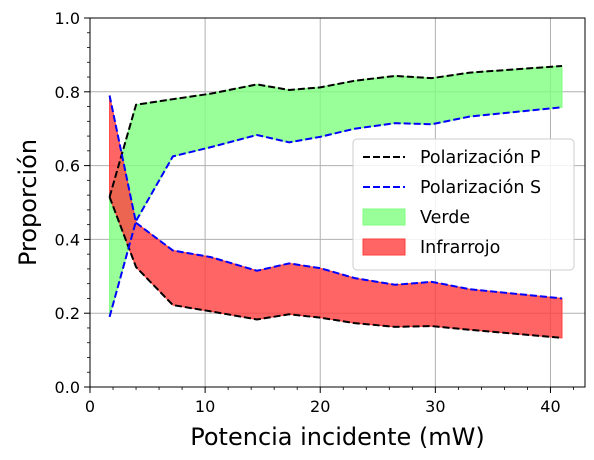  What do you see at coordinates (337, 437) in the screenshot?
I see `x-axis-title: Potencia incidente (mW)` at bounding box center [337, 437].